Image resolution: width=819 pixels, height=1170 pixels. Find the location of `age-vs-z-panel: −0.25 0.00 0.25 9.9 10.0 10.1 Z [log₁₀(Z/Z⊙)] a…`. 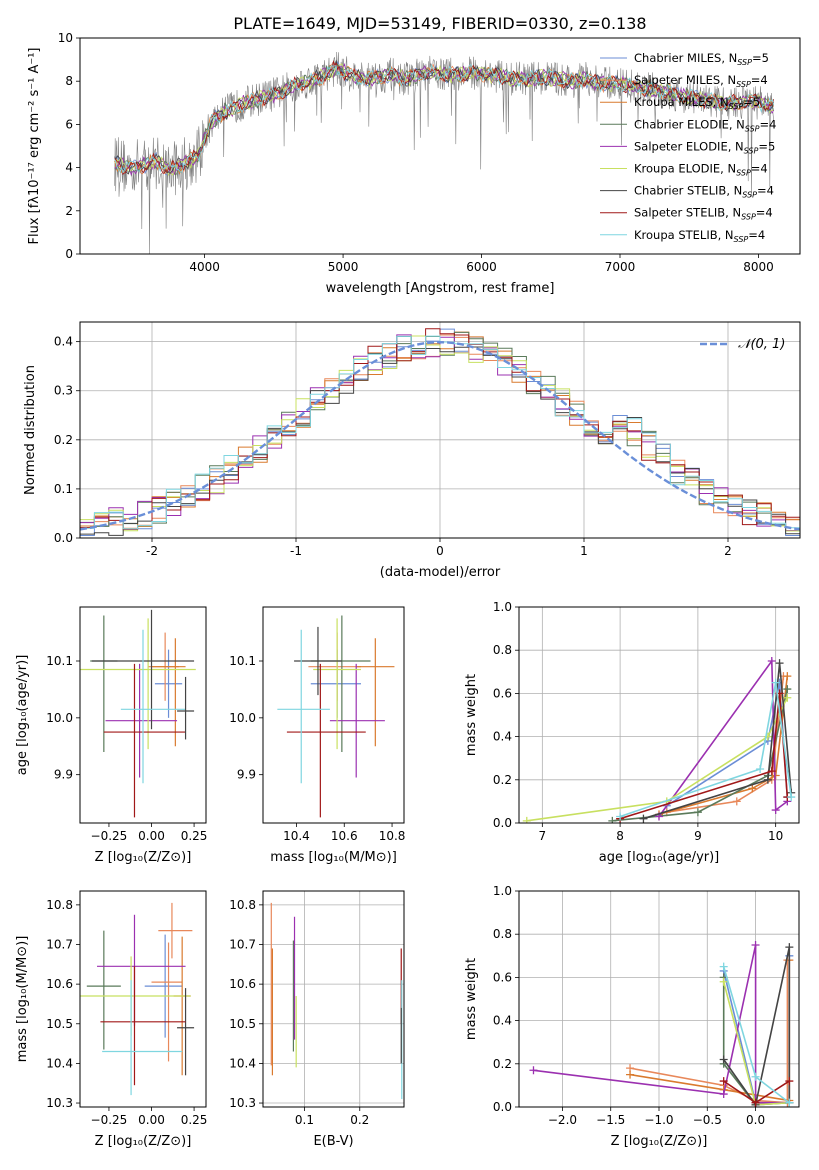

age-vs-z-panel: −0.25 0.00 0.25 9.9 10.0 10.1 Z [log₁₀(Z/Z⊙)] a… is located at coordinates (111, 735).